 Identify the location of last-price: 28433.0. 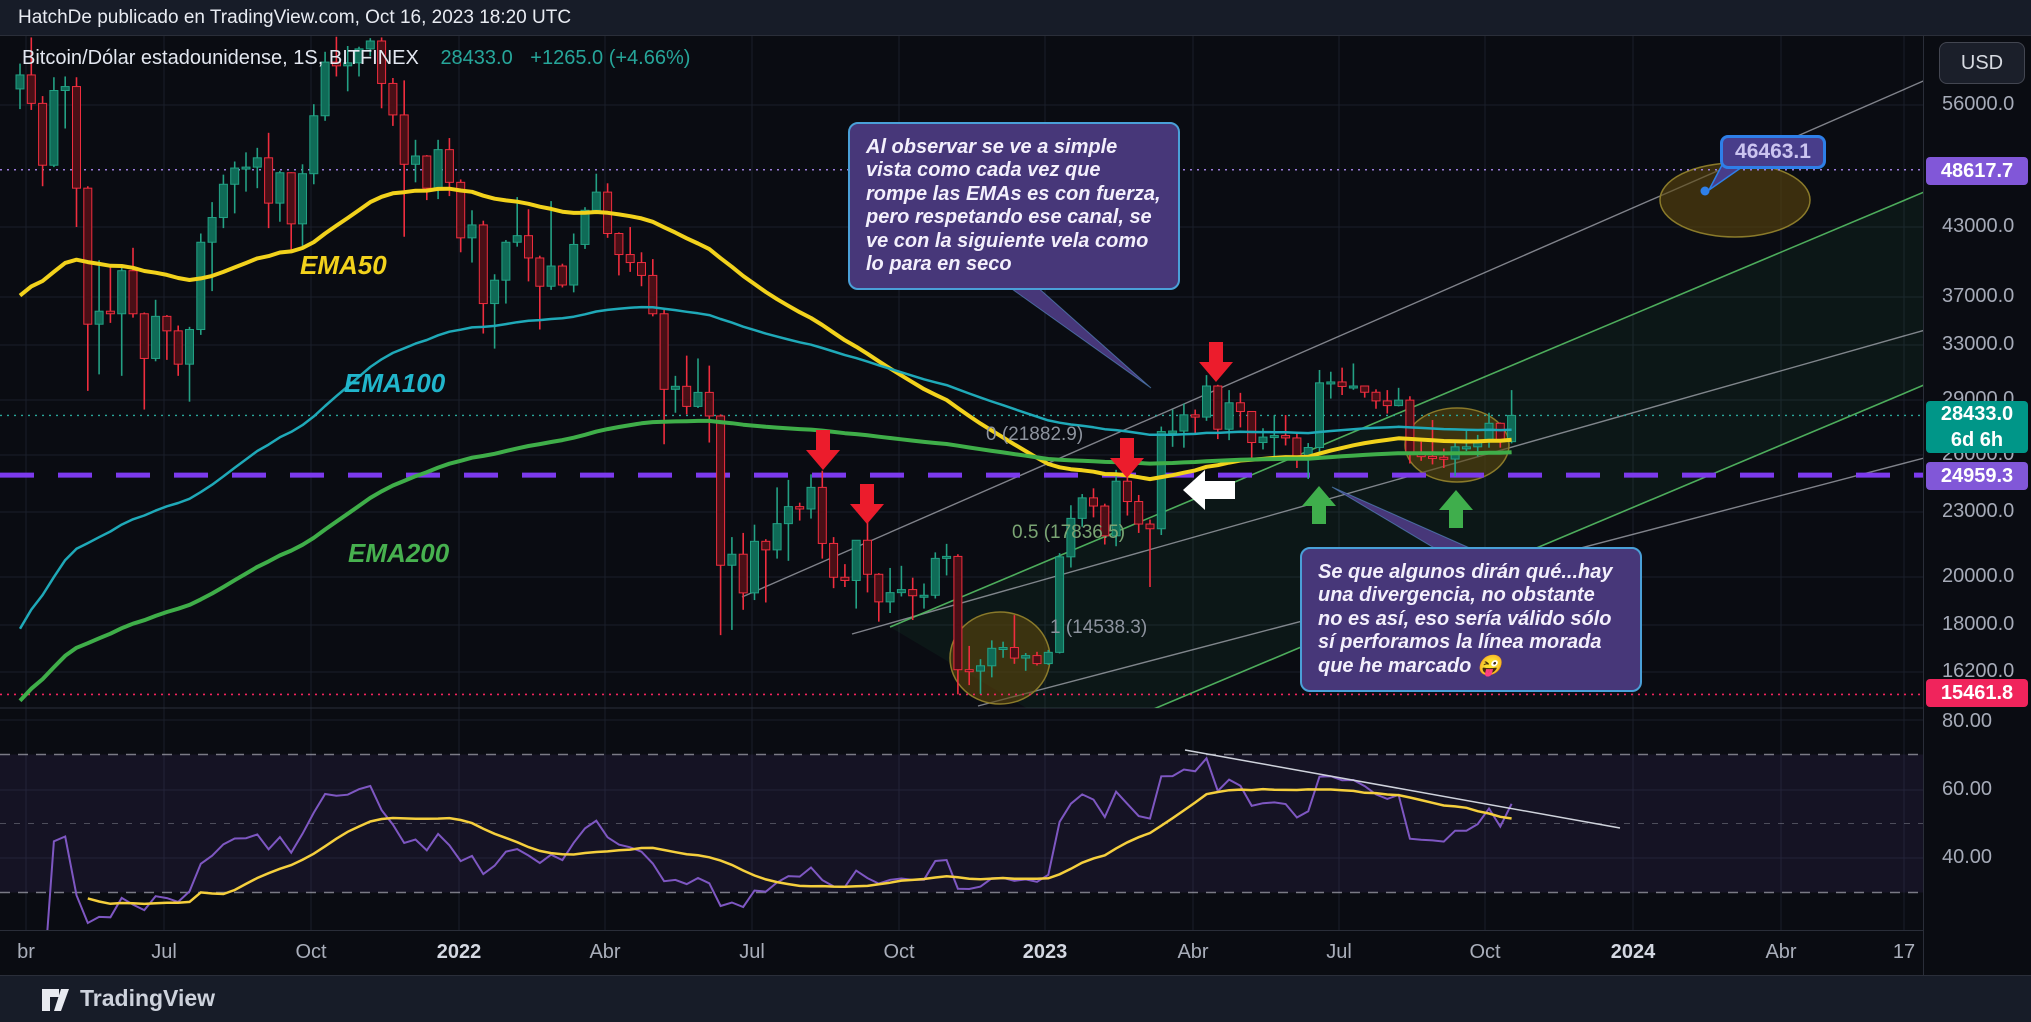
(476, 58).